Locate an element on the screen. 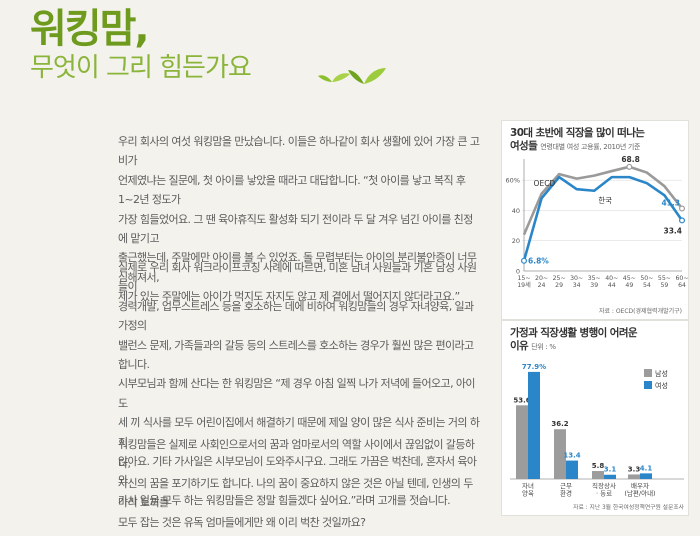 The width and height of the screenshot is (700, 536). x-tick-label: 30~ 34 is located at coordinates (576, 282).